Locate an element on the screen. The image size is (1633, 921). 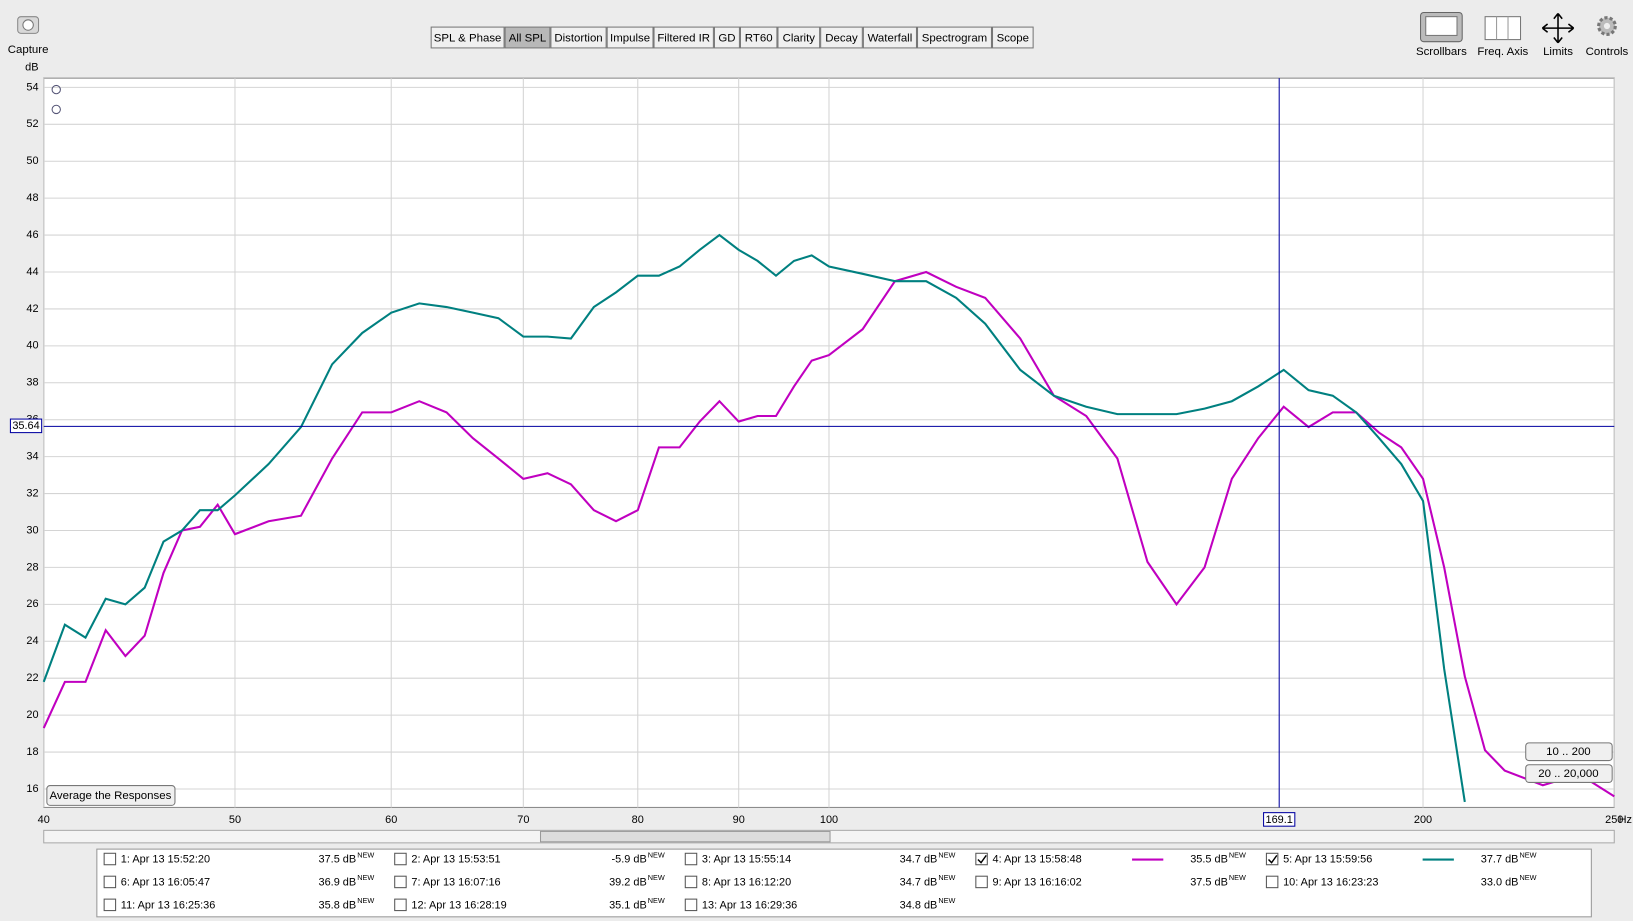
measurement-name: 11: Apr 13 16:25:36 is located at coordinates (168, 905).